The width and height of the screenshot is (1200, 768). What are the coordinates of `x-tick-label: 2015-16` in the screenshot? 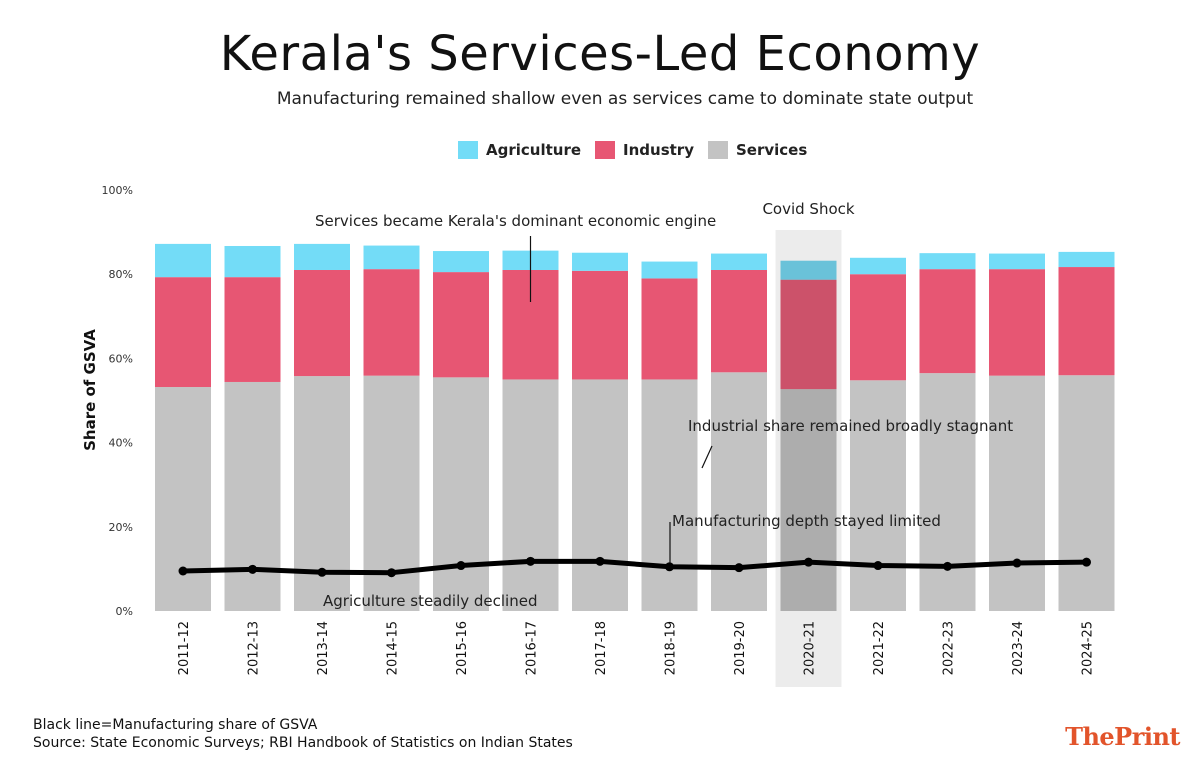 It's located at (462, 648).